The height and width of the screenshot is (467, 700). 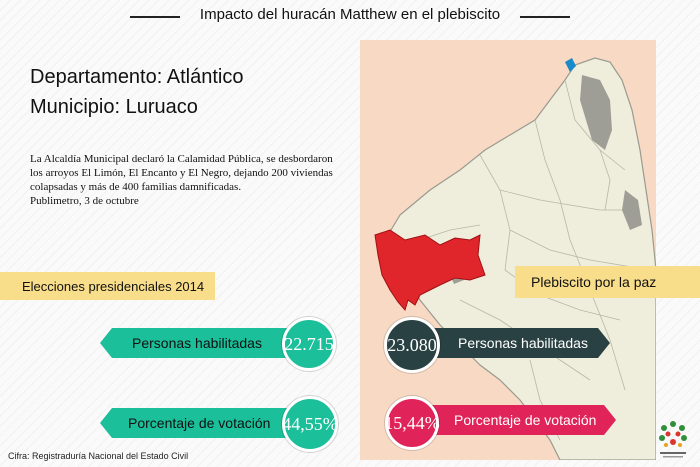 What do you see at coordinates (309, 344) in the screenshot?
I see `elections-eligible-value: 22.715` at bounding box center [309, 344].